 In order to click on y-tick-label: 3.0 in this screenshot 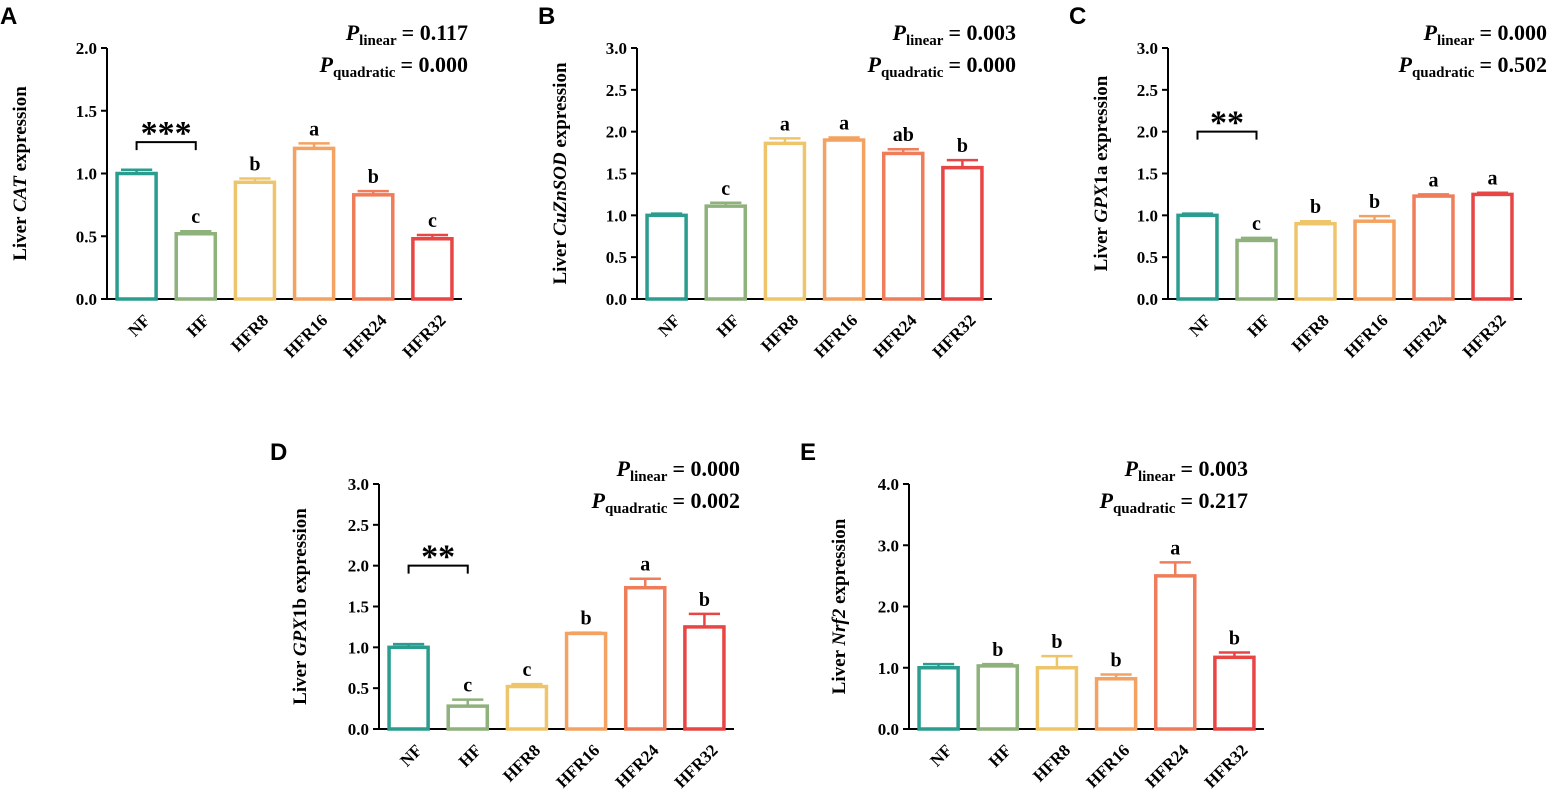, I will do `click(616, 48)`.